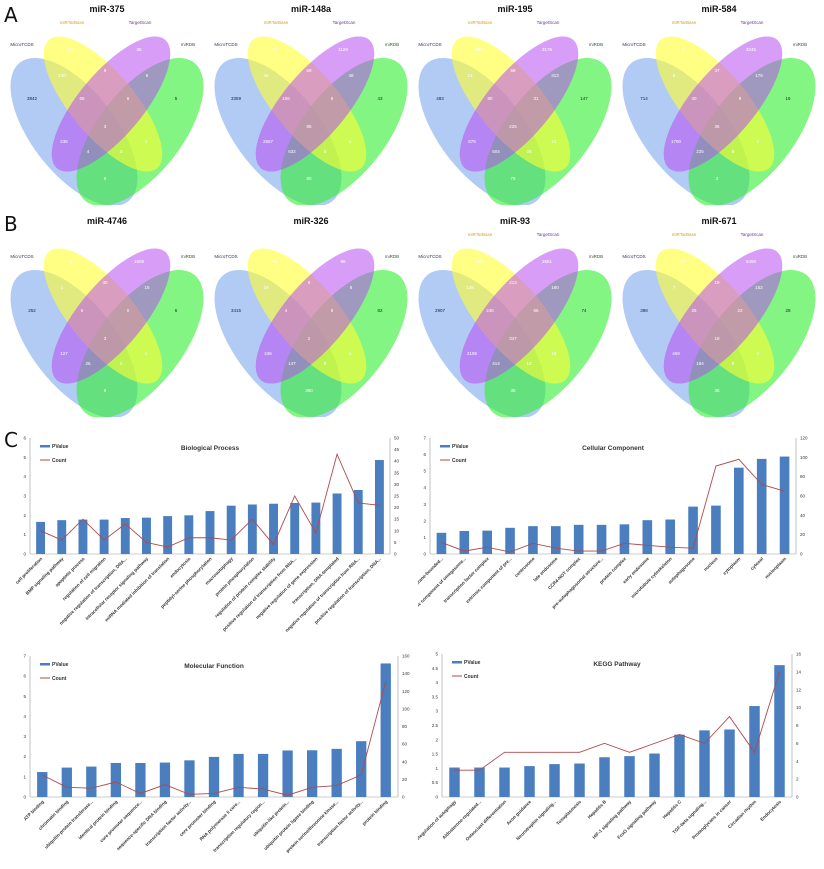 The width and height of the screenshot is (824, 869). What do you see at coordinates (397, 438) in the screenshot?
I see `right-tick-label: 50` at bounding box center [397, 438].